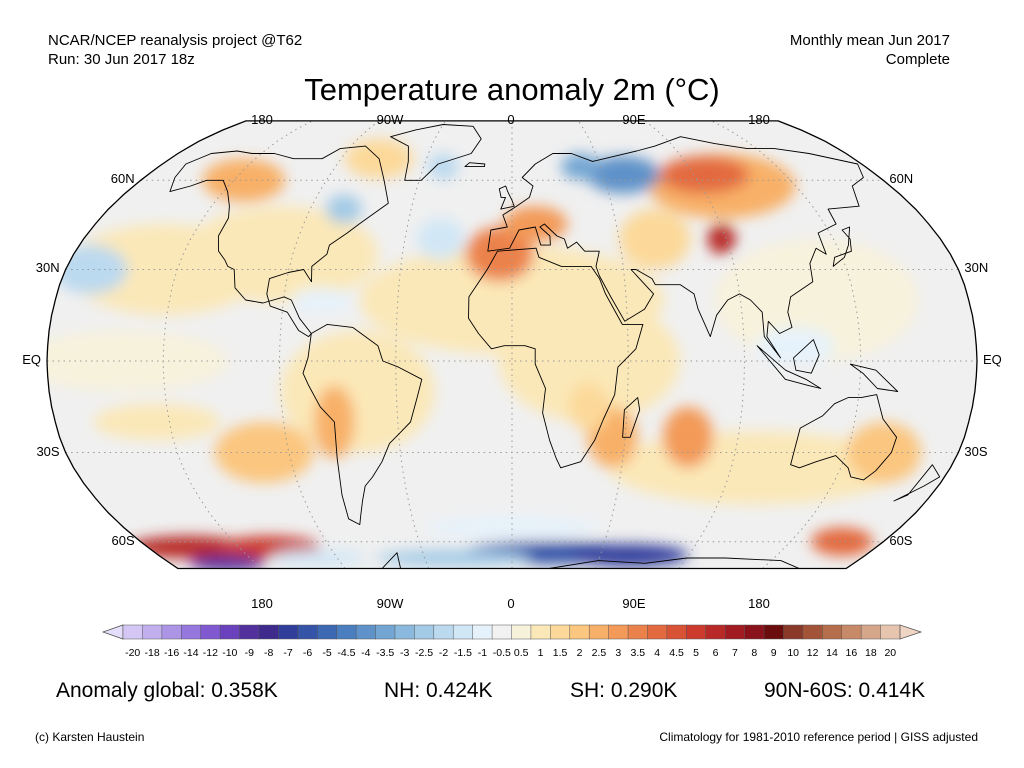 Image resolution: width=1024 pixels, height=768 pixels. What do you see at coordinates (716, 653) in the screenshot?
I see `colorbar-tick-label: 6` at bounding box center [716, 653].